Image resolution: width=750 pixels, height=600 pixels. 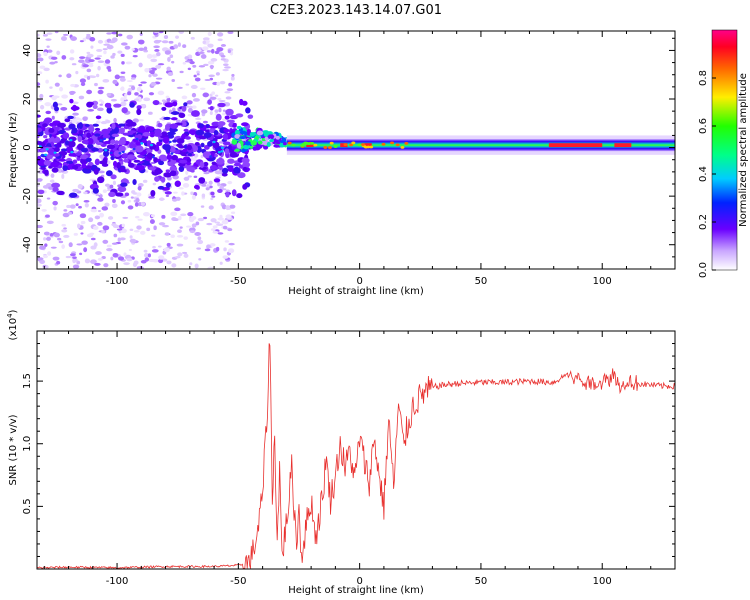 I want to click on figure-title: C2E3.2023.143.14.07.G01, so click(x=356, y=10).